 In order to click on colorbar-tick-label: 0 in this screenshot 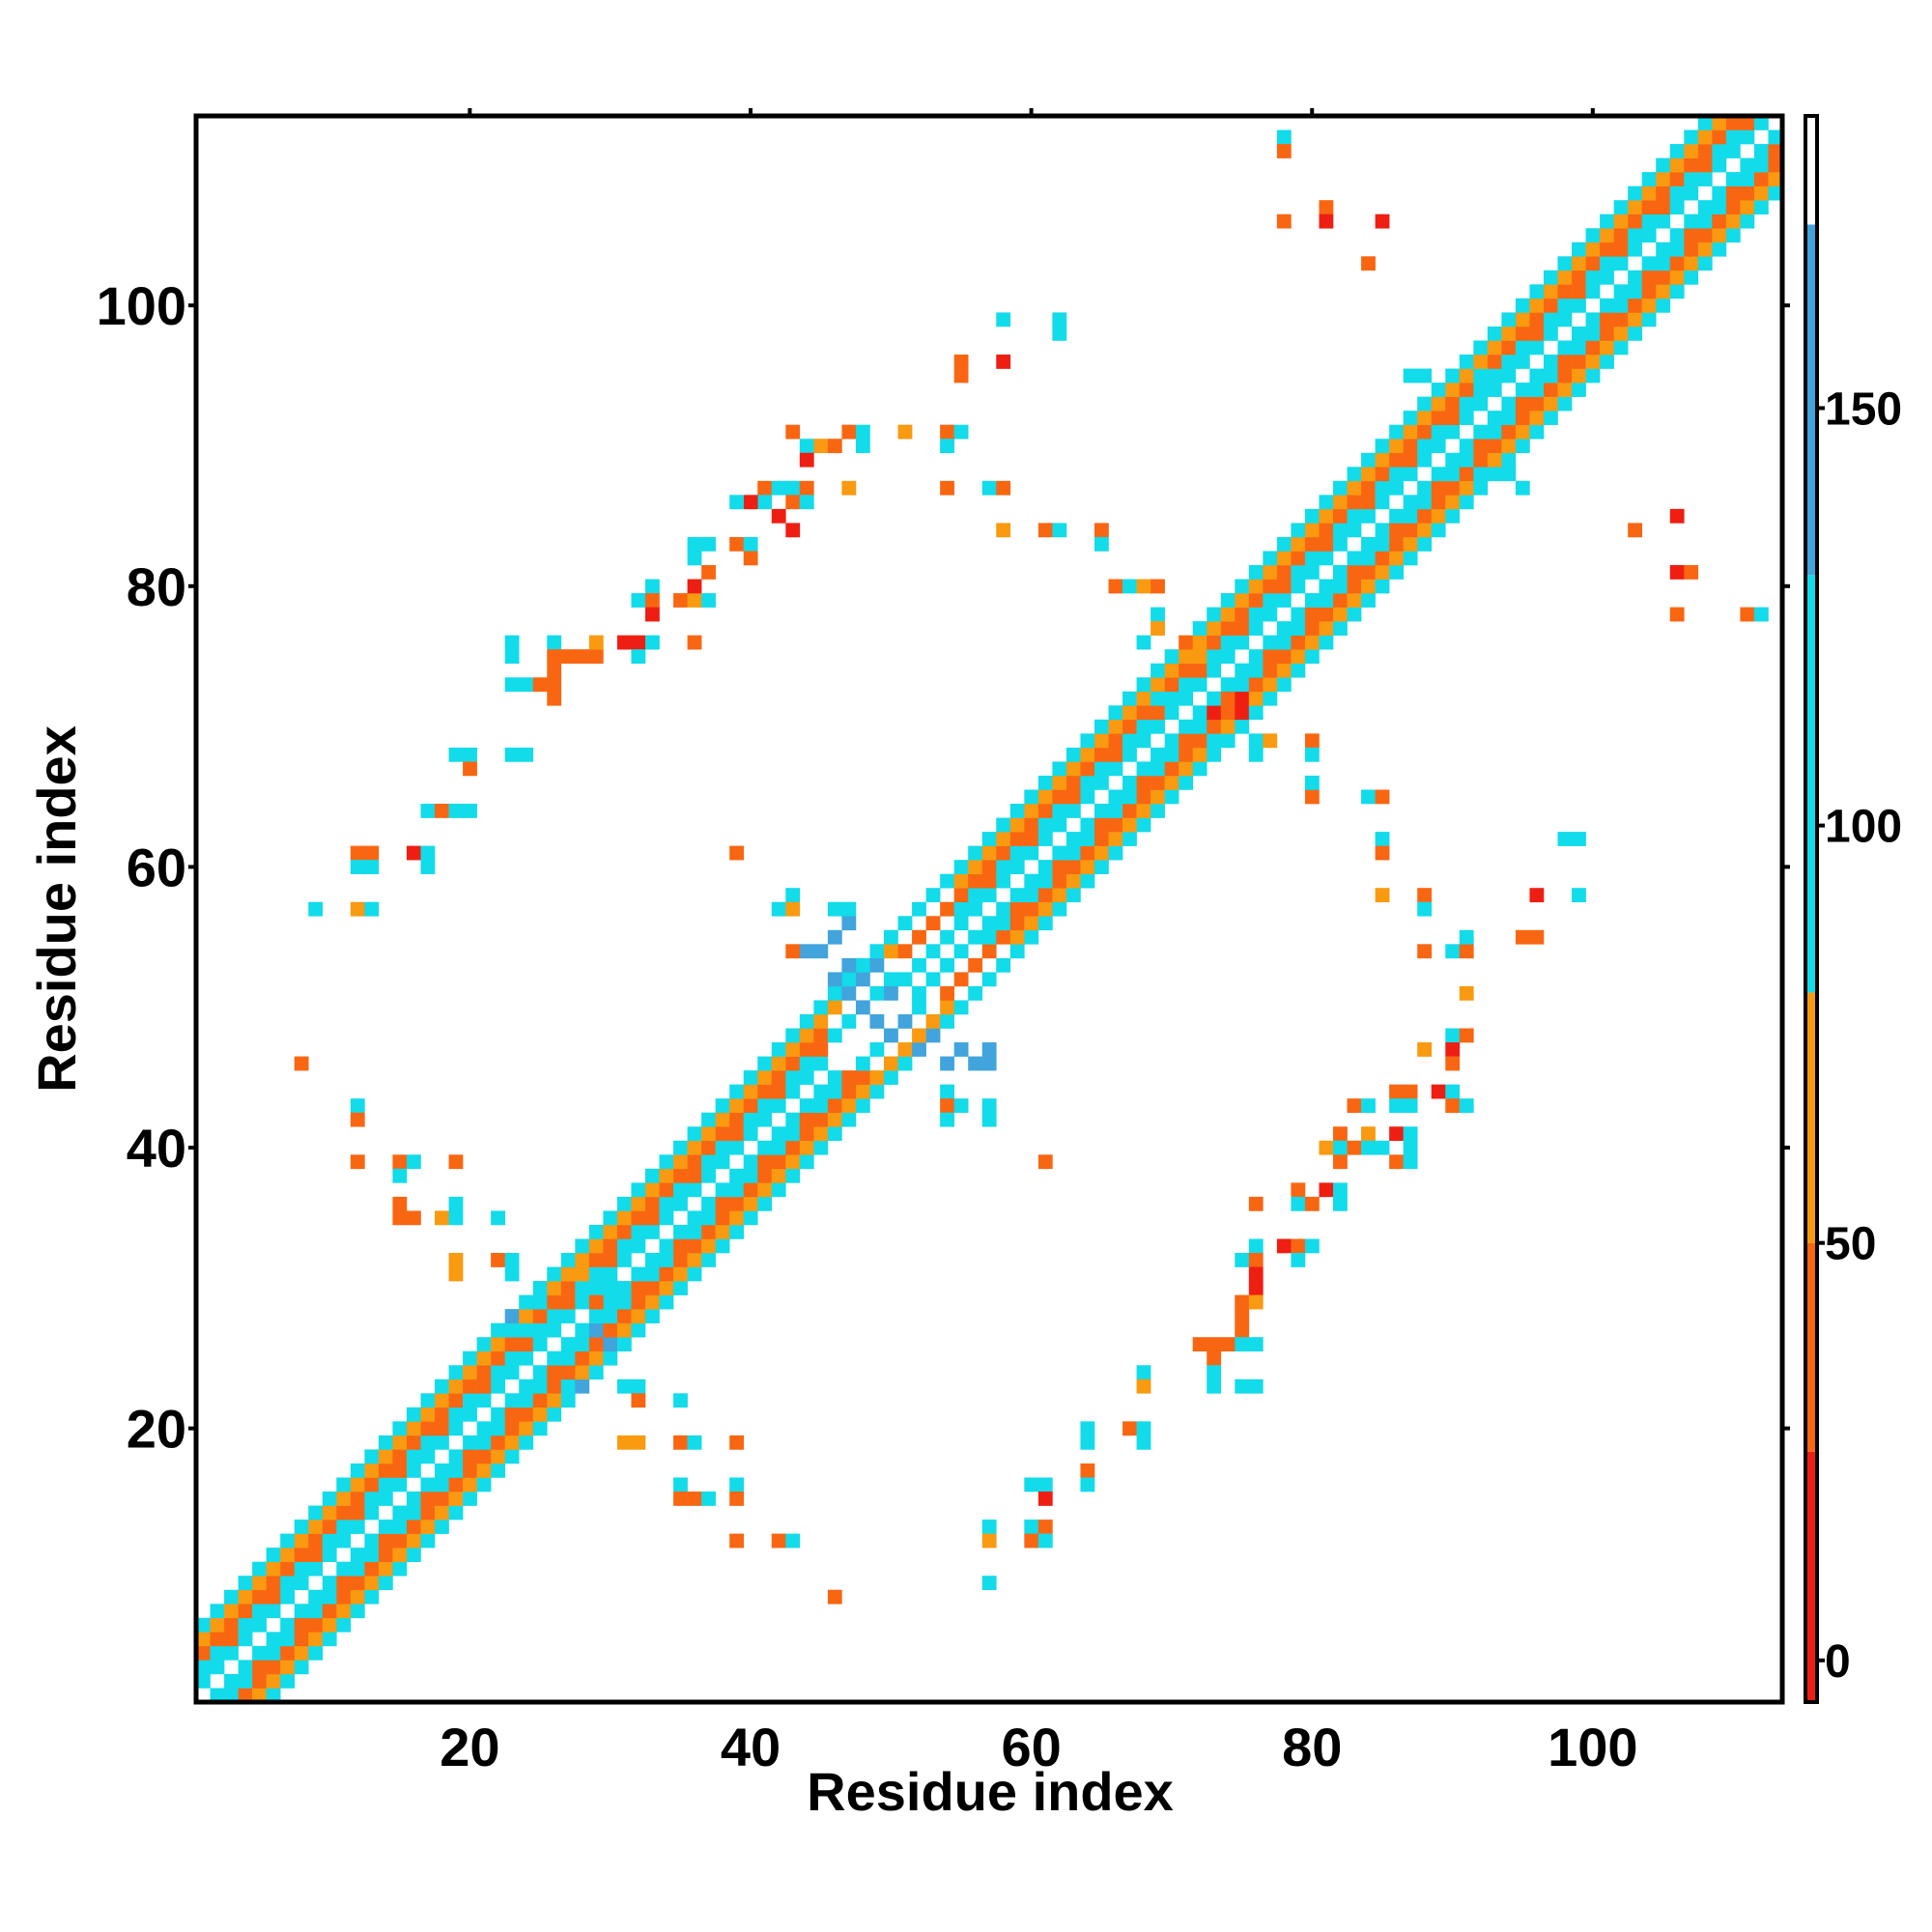, I will do `click(1838, 1662)`.